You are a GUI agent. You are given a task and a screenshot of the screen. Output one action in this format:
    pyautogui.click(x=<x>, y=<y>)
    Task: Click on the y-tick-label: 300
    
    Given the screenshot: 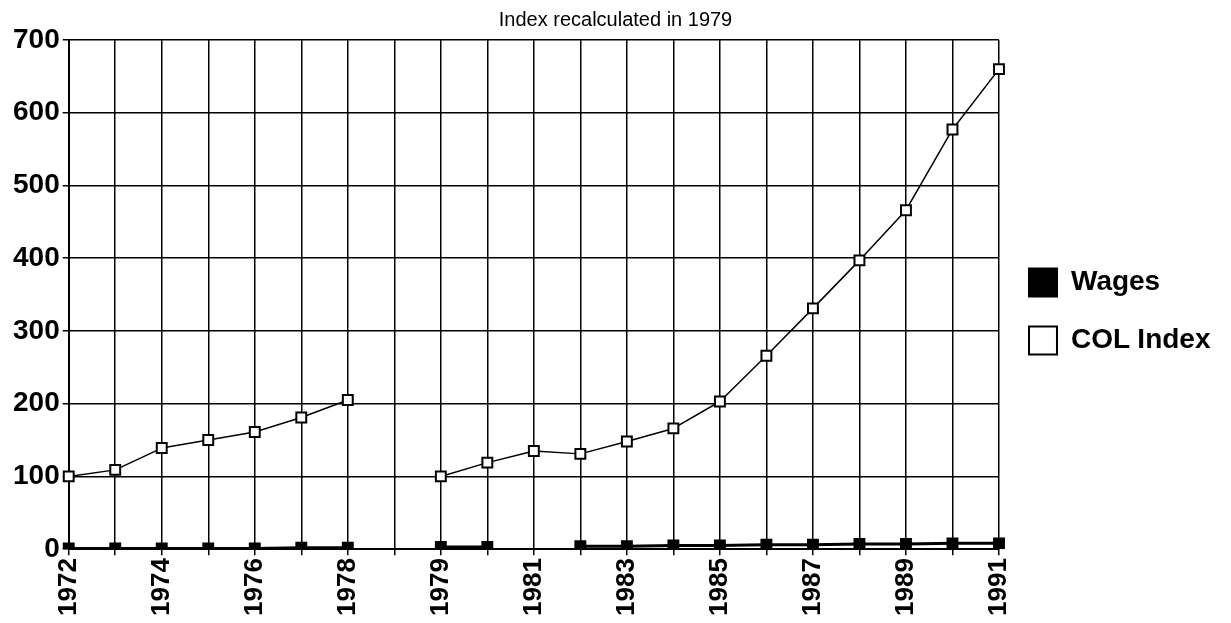 What is the action you would take?
    pyautogui.click(x=36, y=329)
    